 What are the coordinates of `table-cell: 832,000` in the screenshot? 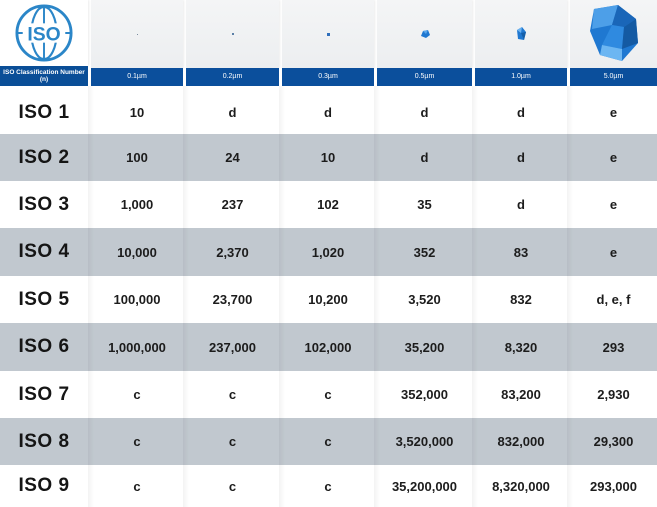 It's located at (521, 441).